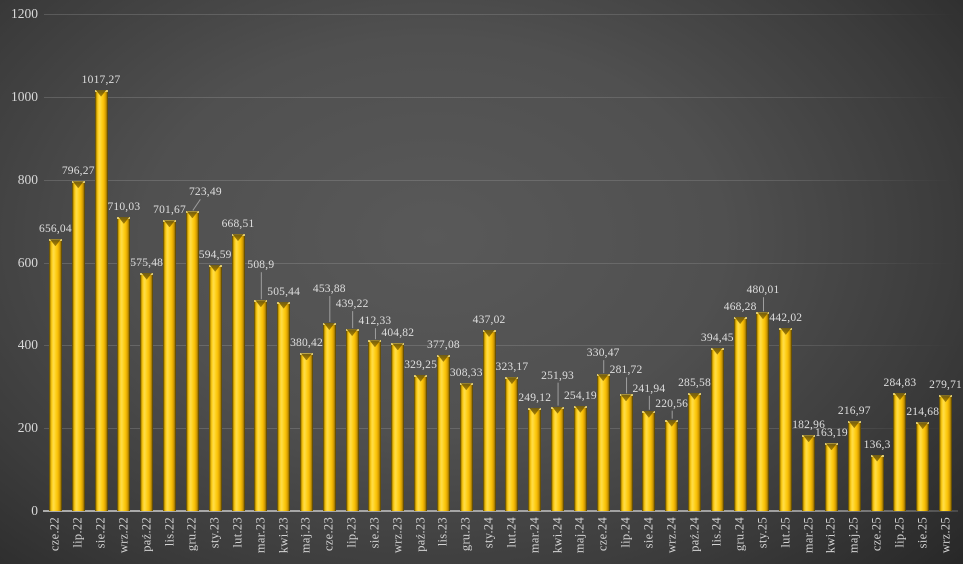 The image size is (963, 564). I want to click on x-tick-label: wrz.25, so click(945, 535).